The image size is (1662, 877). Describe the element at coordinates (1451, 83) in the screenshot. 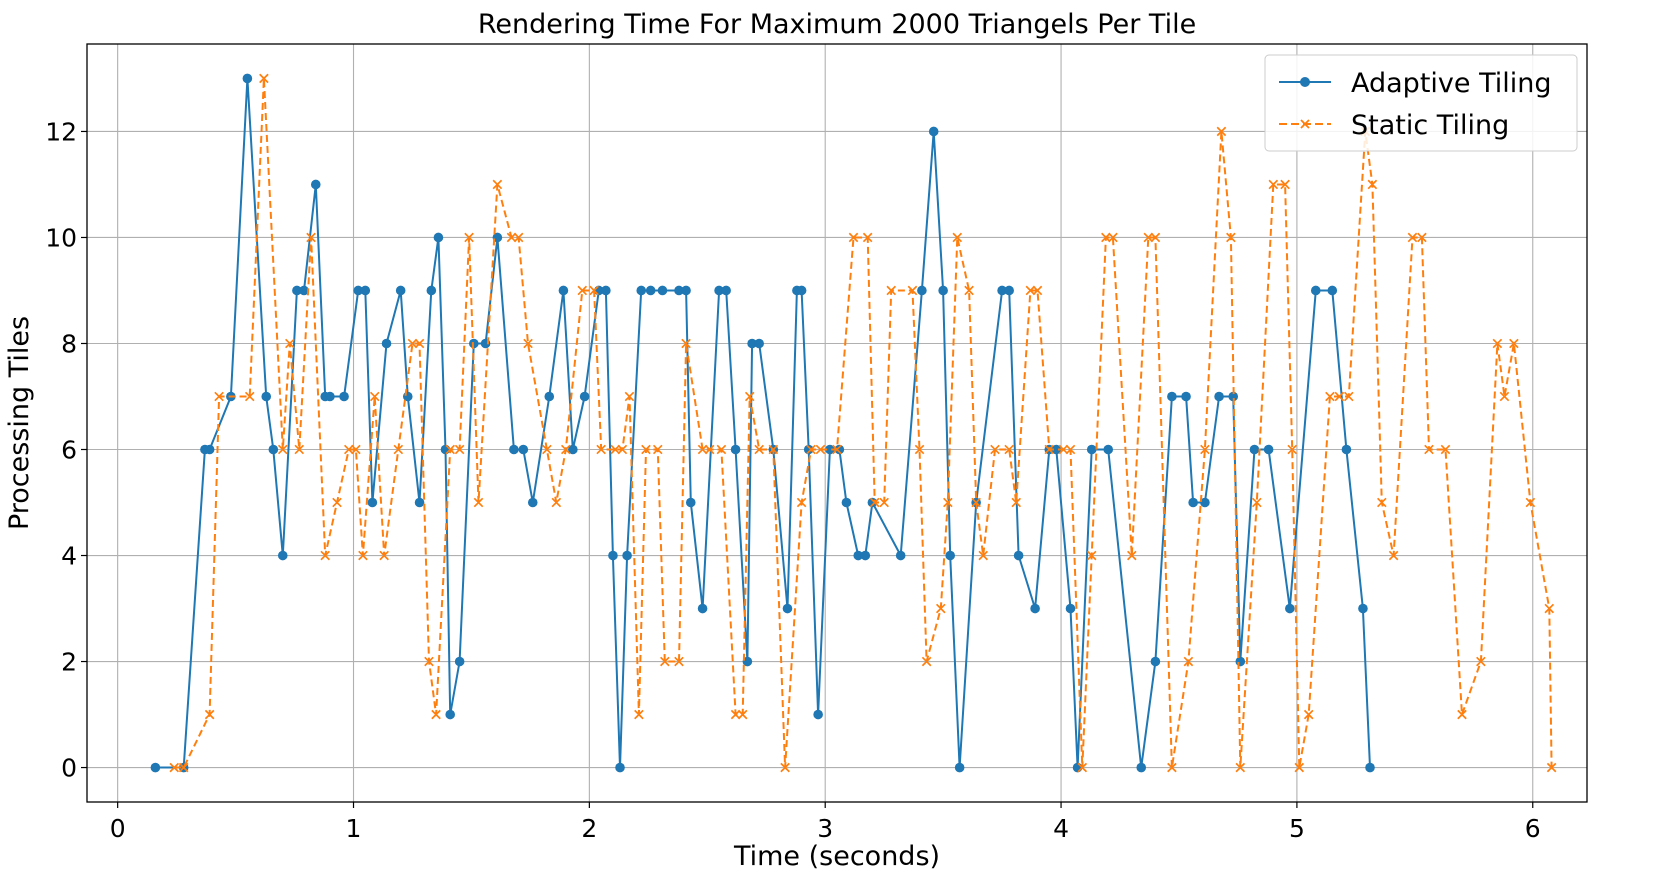

I see `legend-label-adaptive: Adaptive Tiling` at that location.